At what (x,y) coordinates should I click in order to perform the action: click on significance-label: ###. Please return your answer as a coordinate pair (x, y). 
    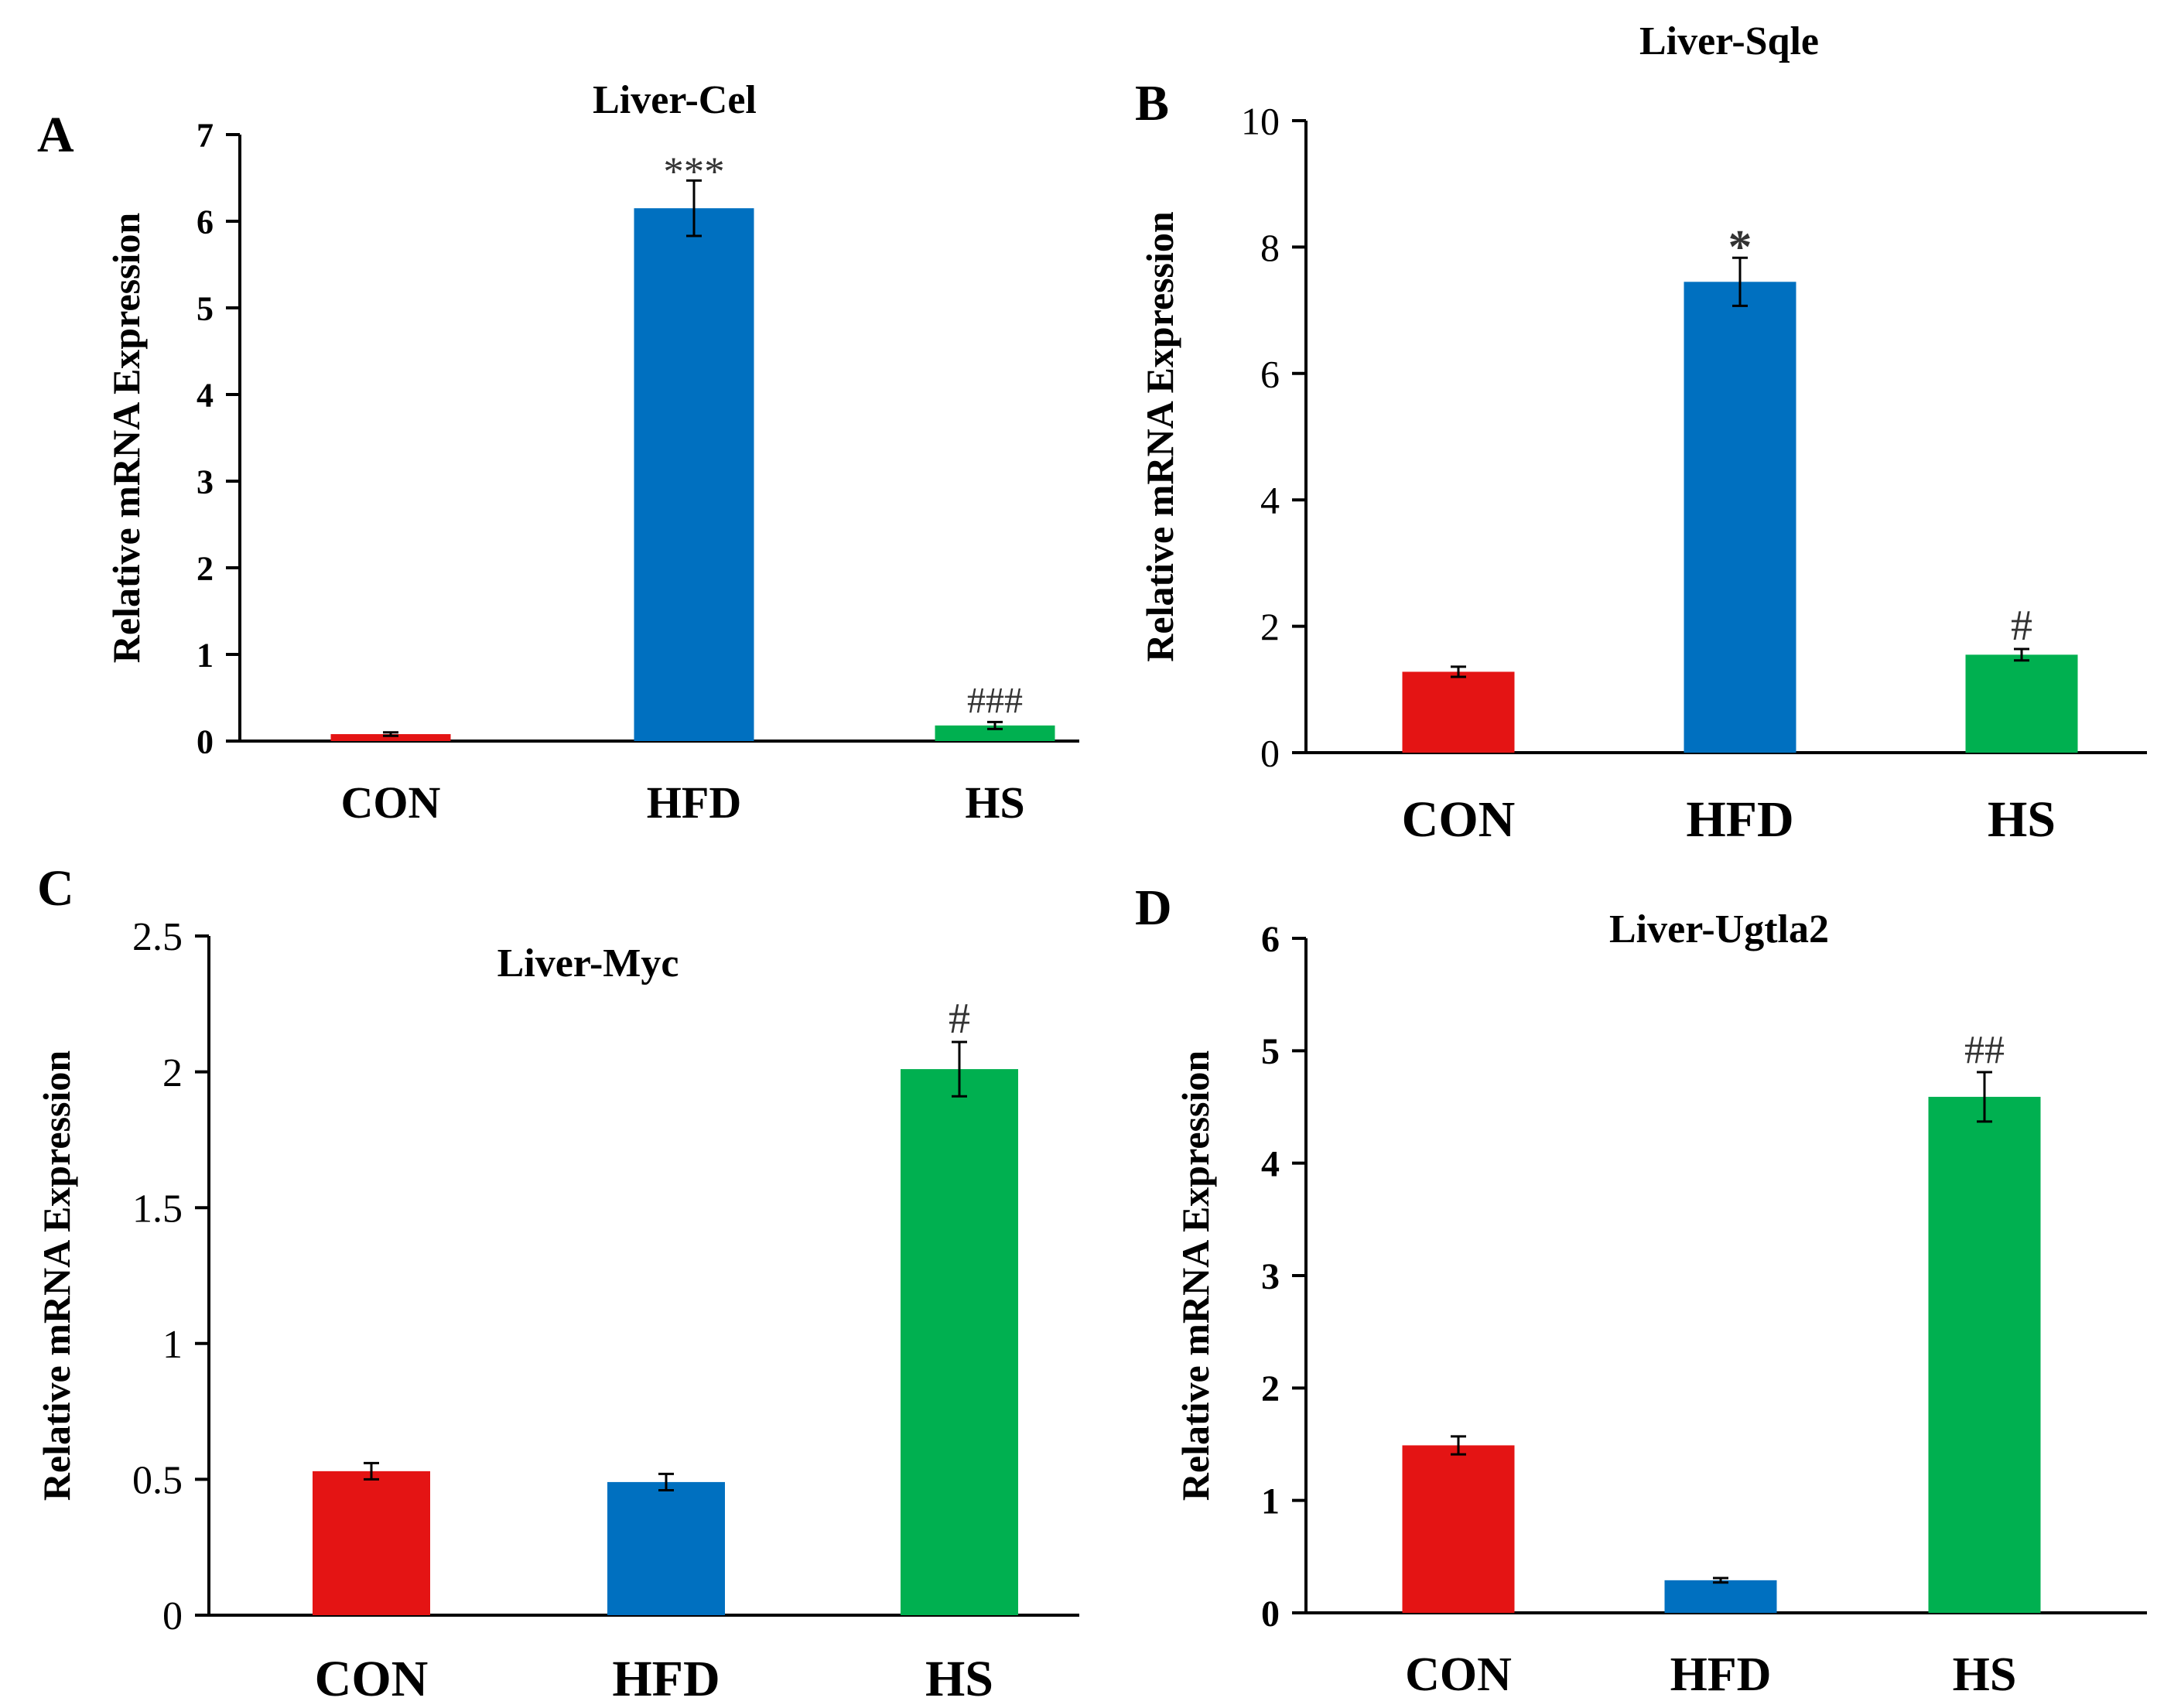
    Looking at the image, I should click on (995, 700).